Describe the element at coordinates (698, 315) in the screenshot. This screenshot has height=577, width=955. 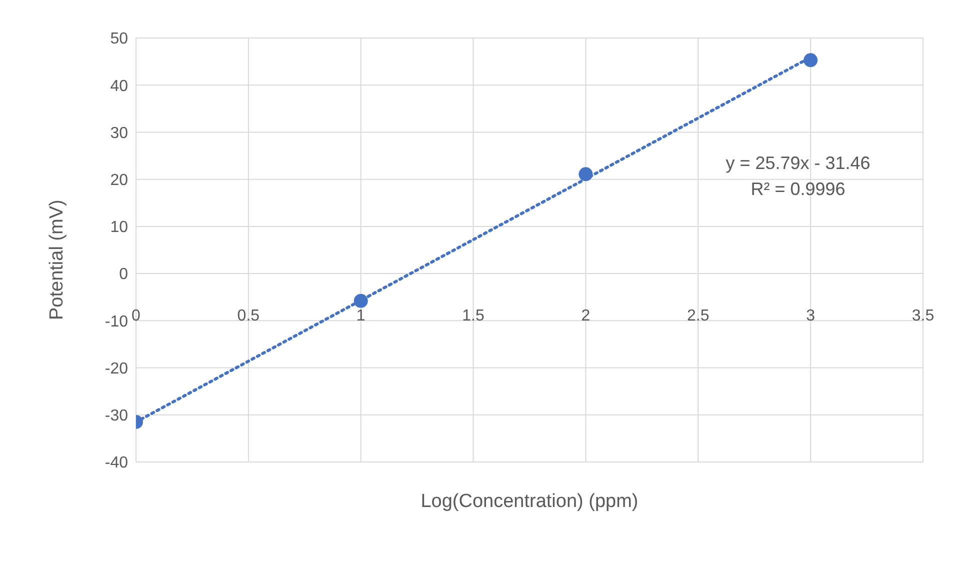
I see `x-tick-label: 2.5` at that location.